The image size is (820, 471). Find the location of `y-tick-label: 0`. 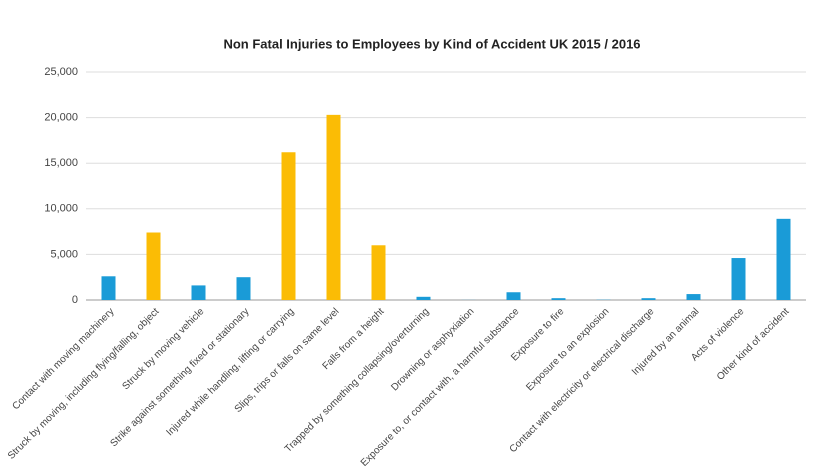

y-tick-label: 0 is located at coordinates (75, 300).